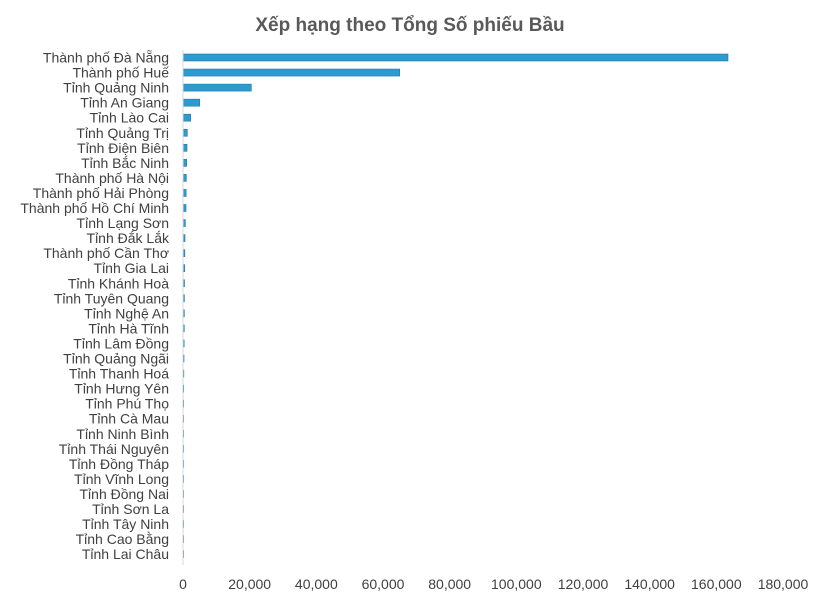  Describe the element at coordinates (129, 118) in the screenshot. I see `category-label: Tỉnh Lào Cai` at that location.